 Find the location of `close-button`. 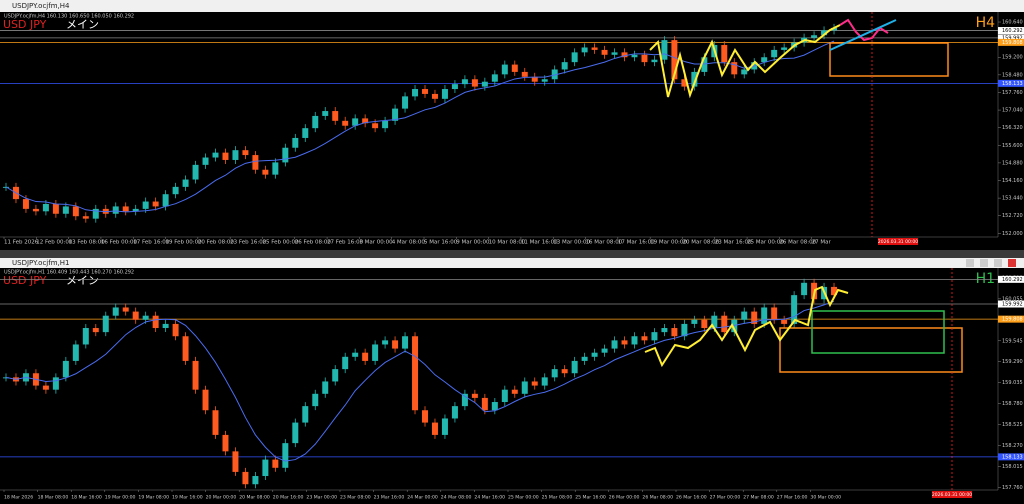

close-button is located at coordinates (1012, 263).